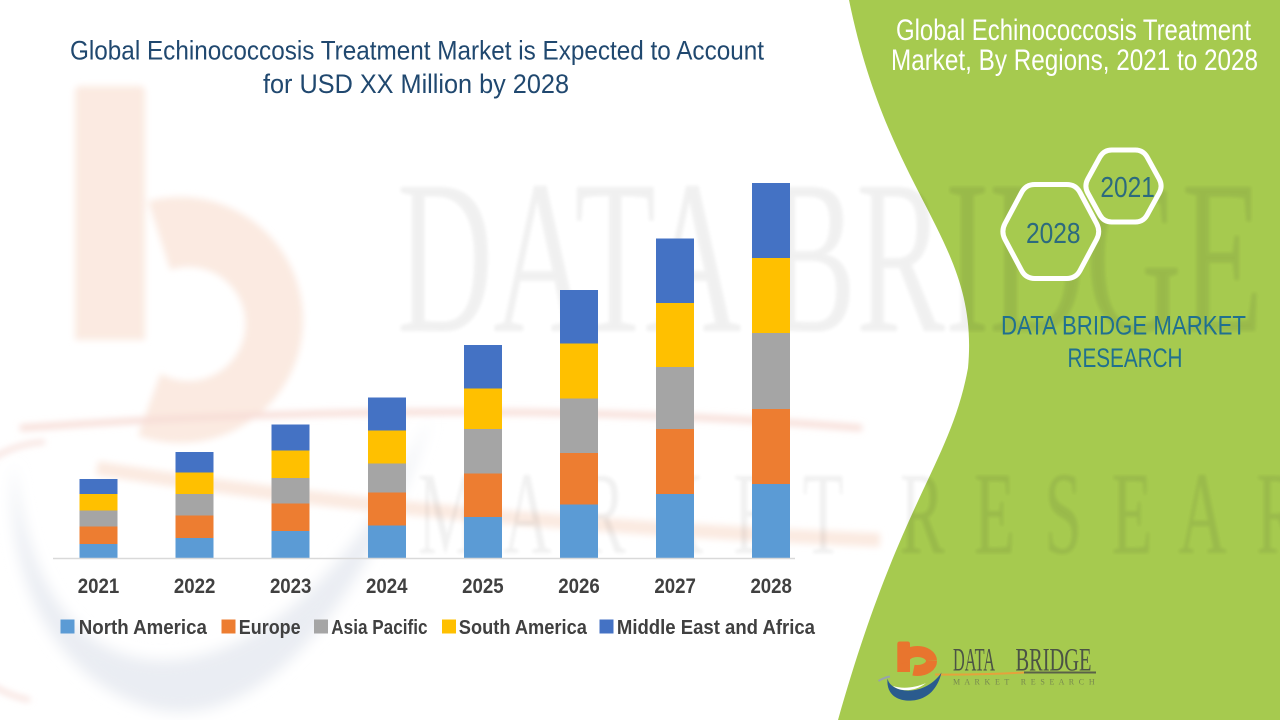 The height and width of the screenshot is (720, 1280). What do you see at coordinates (716, 627) in the screenshot?
I see `svg-text: Middle East and Africa` at bounding box center [716, 627].